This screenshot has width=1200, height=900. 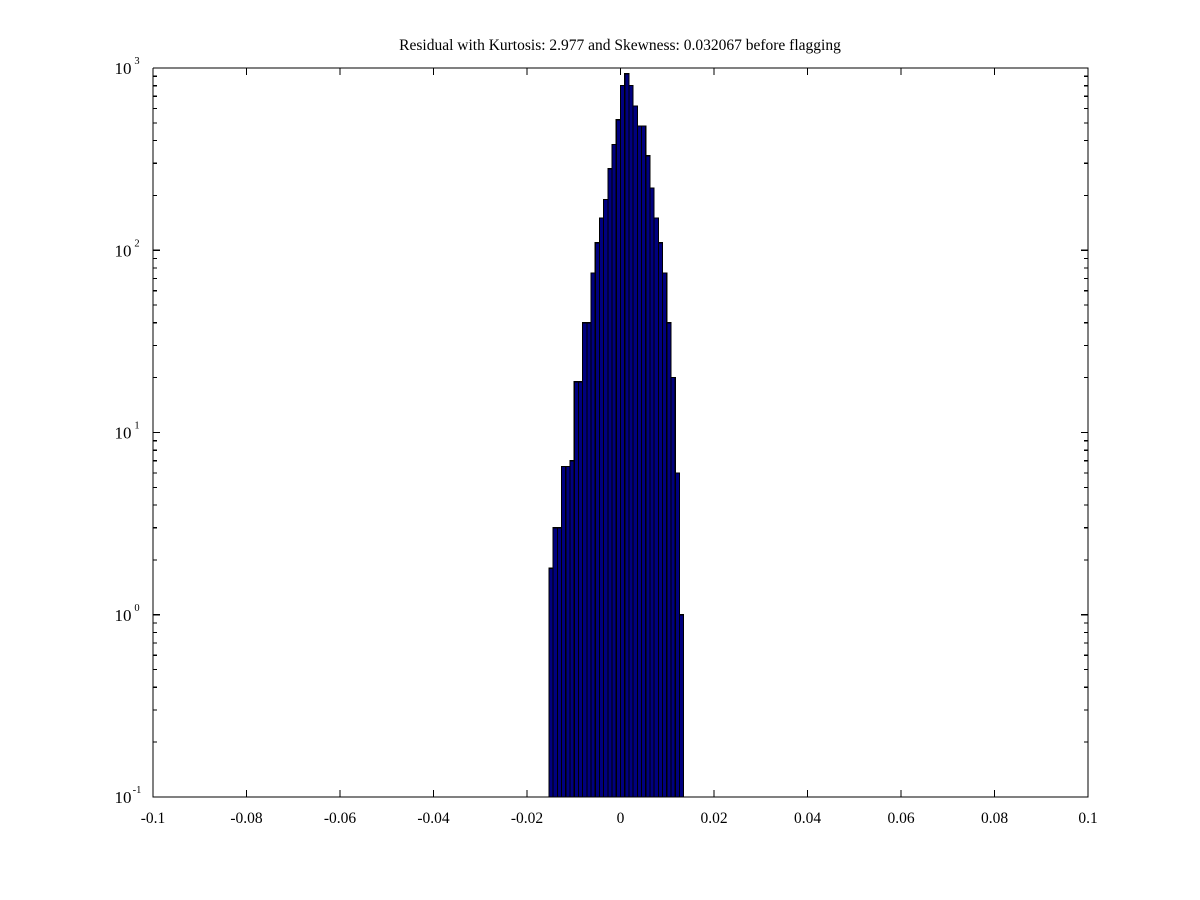 What do you see at coordinates (136, 608) in the screenshot?
I see `y-tick-label-exponent: 0` at bounding box center [136, 608].